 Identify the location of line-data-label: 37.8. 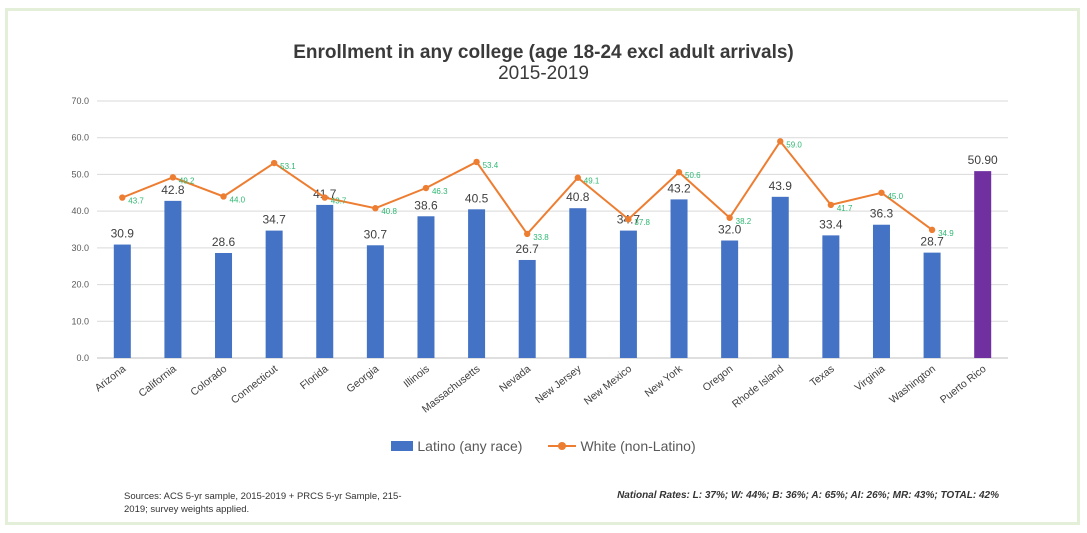
(642, 222).